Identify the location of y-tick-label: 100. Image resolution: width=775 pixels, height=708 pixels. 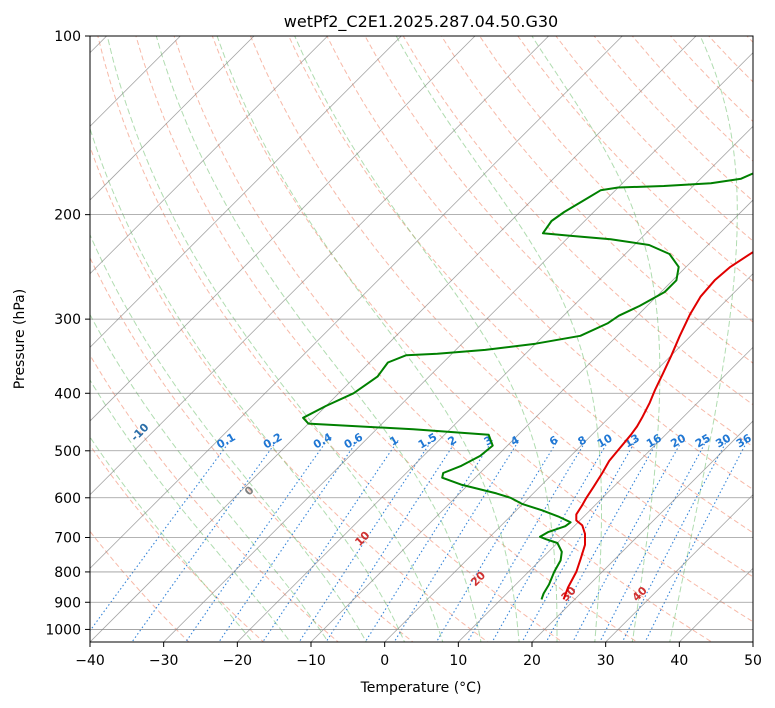
(67, 37).